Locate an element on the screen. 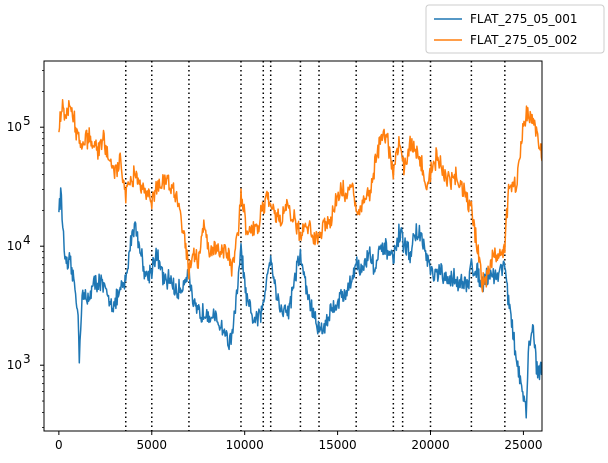  legend-box is located at coordinates (515, 29).